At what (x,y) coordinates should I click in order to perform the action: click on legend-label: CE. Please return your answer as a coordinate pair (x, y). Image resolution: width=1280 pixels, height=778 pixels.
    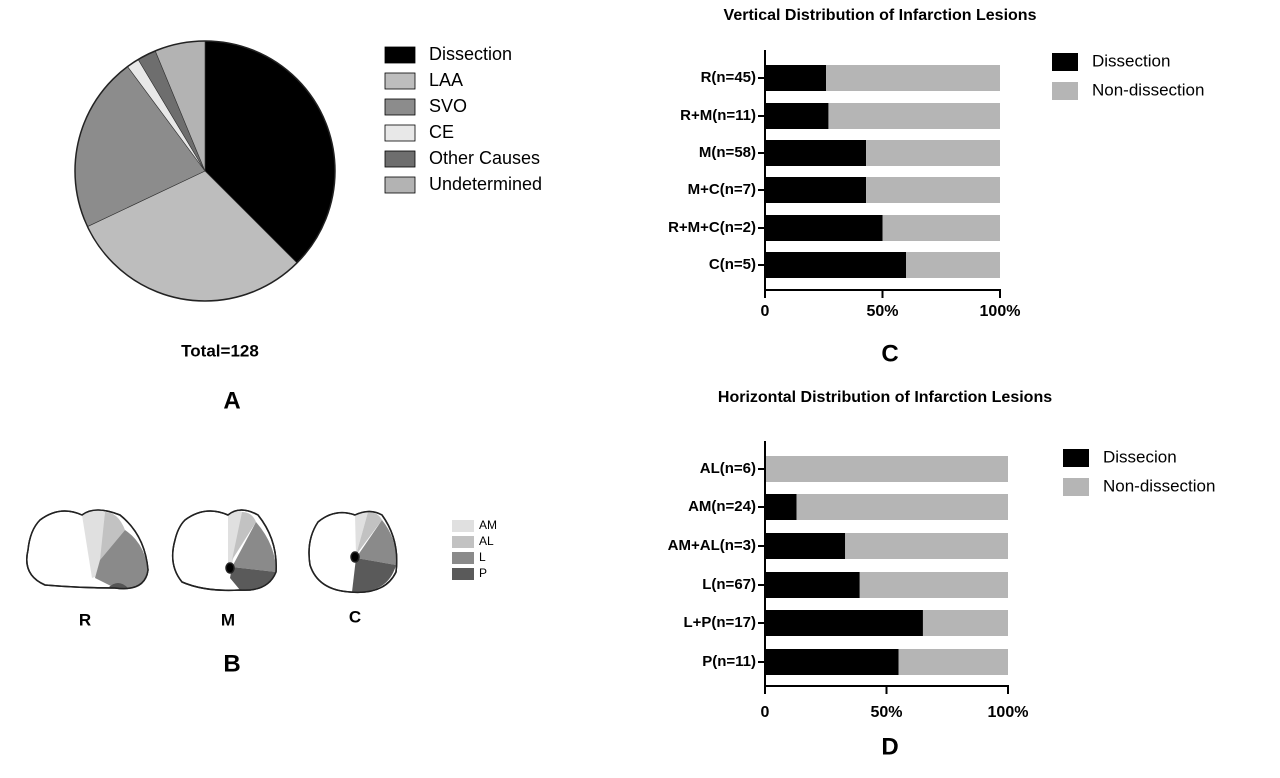
    Looking at the image, I should click on (441, 132).